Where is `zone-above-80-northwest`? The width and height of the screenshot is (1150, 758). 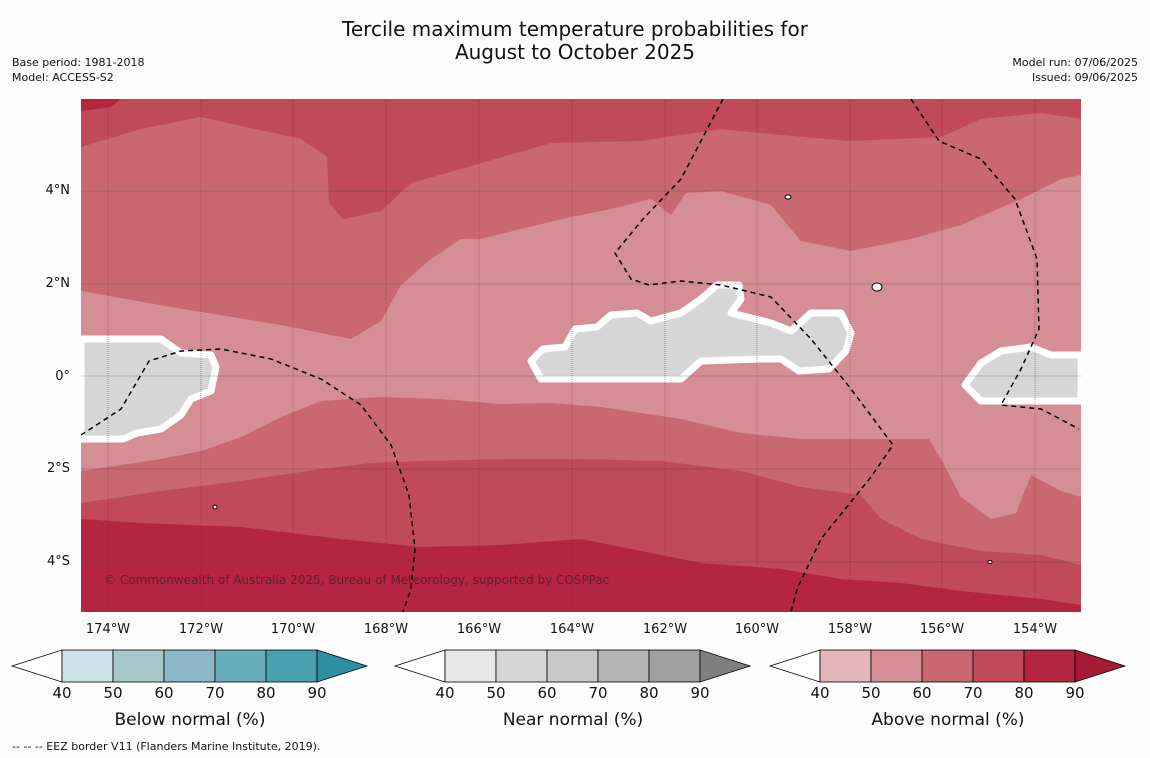 zone-above-80-northwest is located at coordinates (101, 105).